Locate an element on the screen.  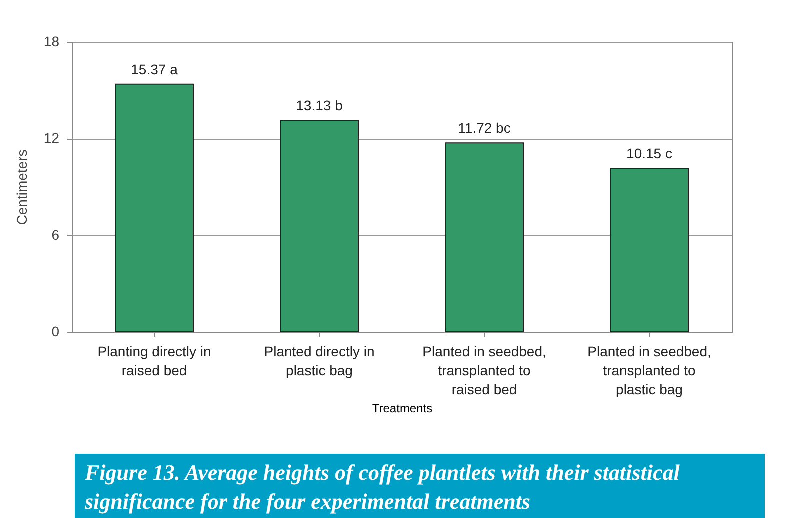
y-tick-label: 12 is located at coordinates (52, 138).